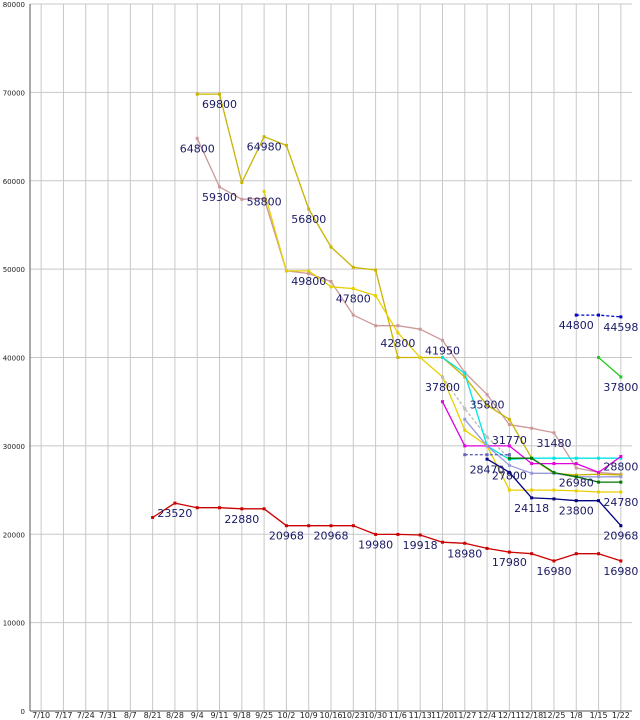  Describe the element at coordinates (14, 93) in the screenshot. I see `y-tick-label: 70000` at that location.